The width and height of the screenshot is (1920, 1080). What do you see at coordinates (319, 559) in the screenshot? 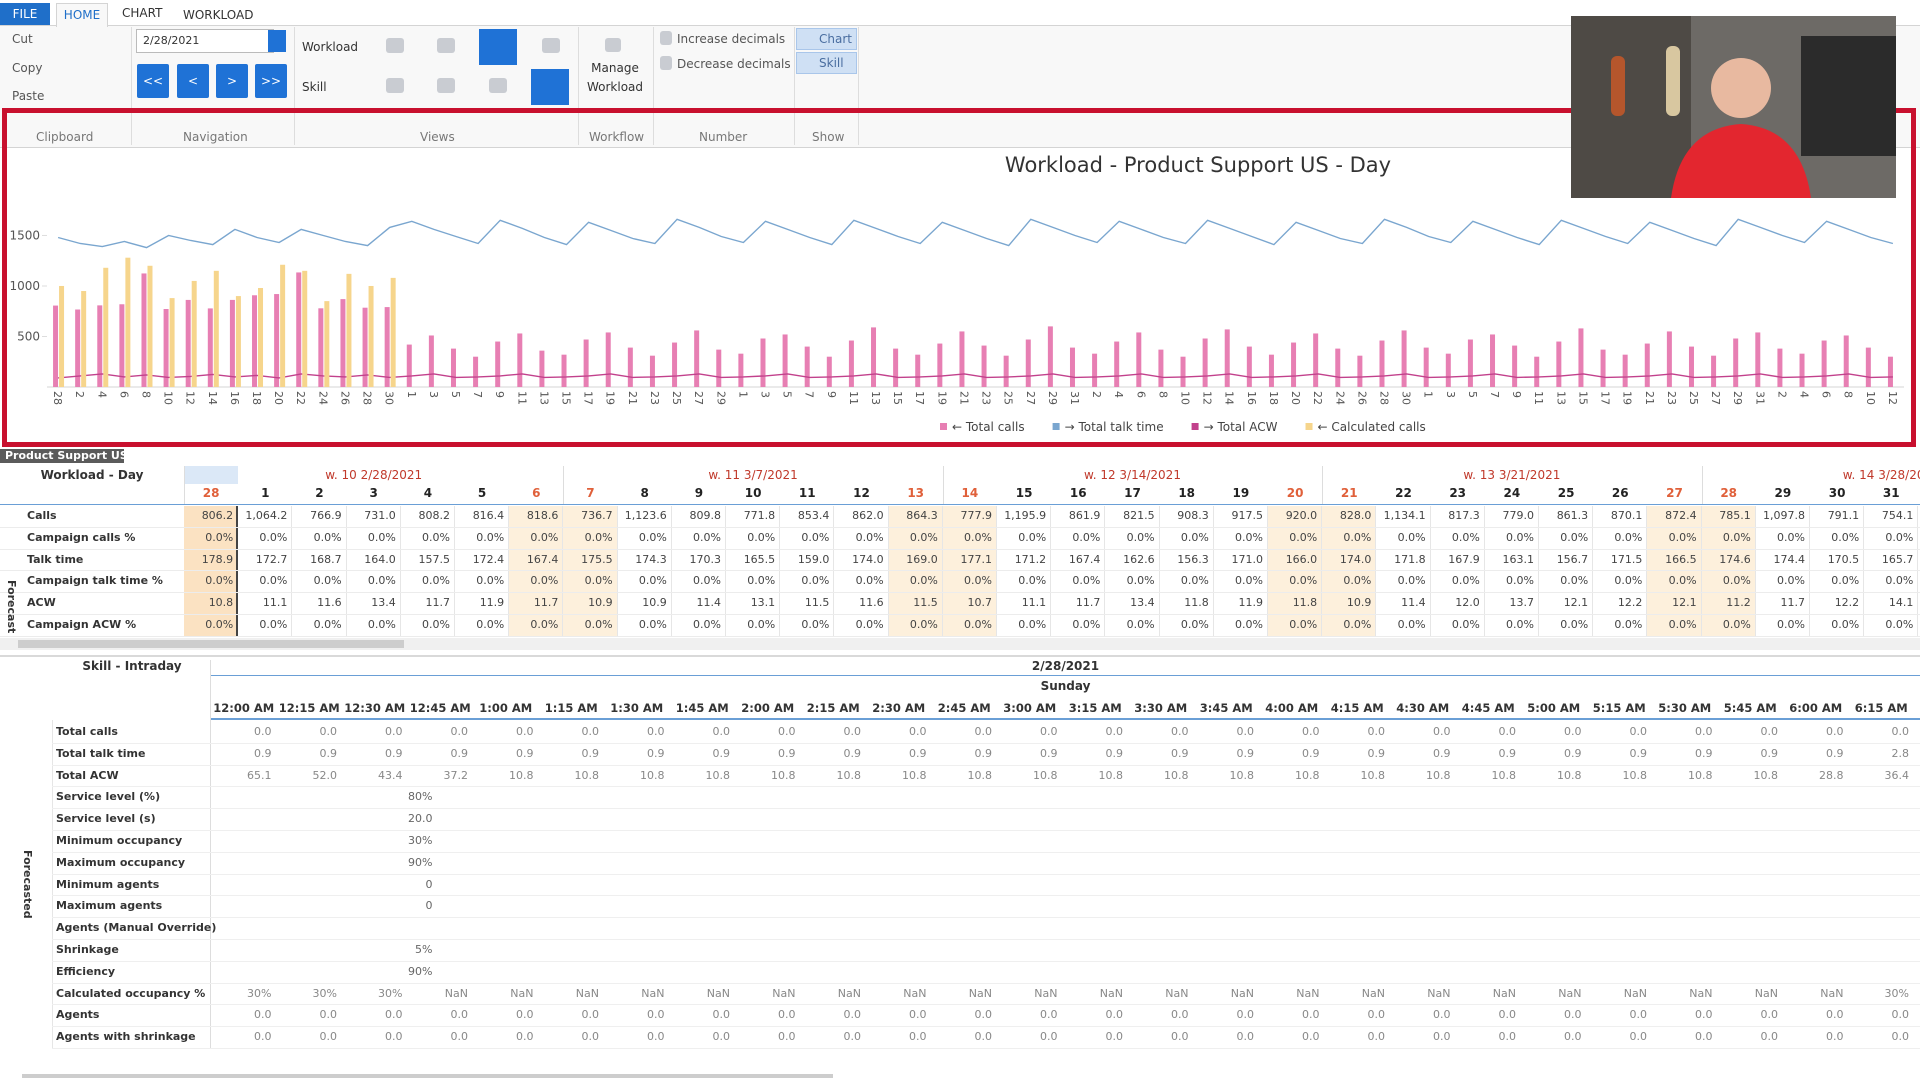
I see `table-cell: 168.7` at bounding box center [319, 559].